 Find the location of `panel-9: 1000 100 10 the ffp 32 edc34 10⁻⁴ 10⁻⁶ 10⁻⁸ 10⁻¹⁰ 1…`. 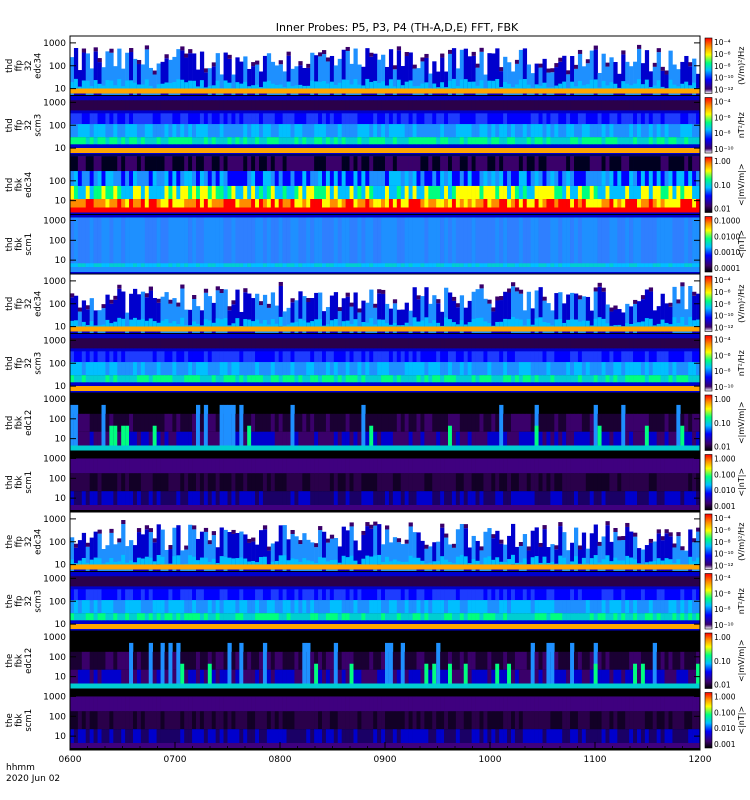

panel-9: 1000 100 10 the ffp 32 edc34 10⁻⁴ 10⁻⁶ 10⁻⁸ 10⁻¹⁰ 1… is located at coordinates (375, 541).